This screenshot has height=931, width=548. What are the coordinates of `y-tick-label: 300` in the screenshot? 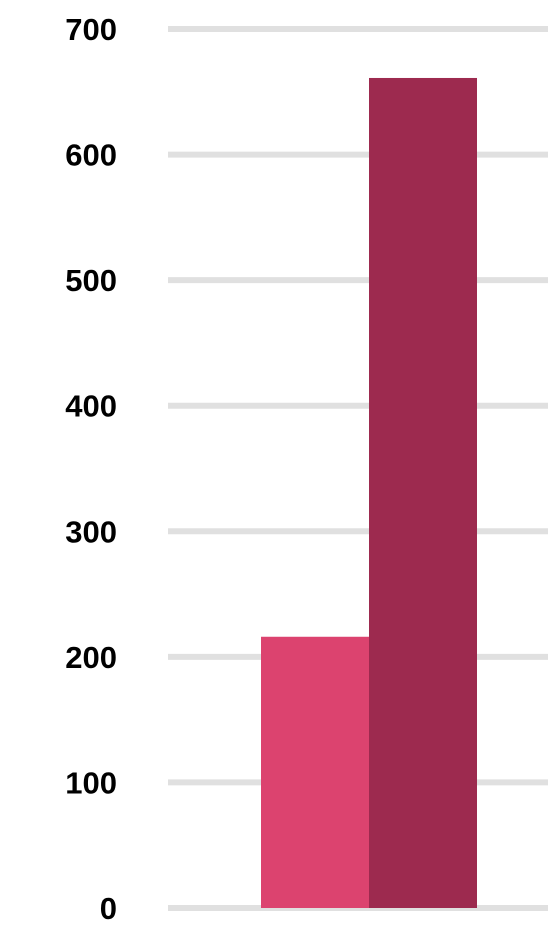 It's located at (91, 531).